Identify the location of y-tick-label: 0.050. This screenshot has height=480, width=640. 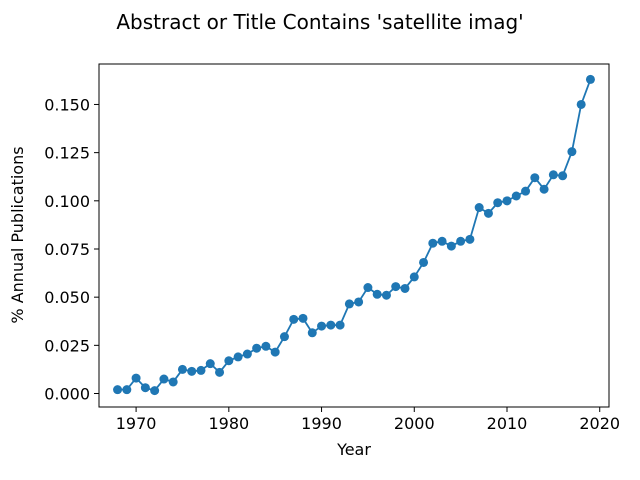
(67, 297).